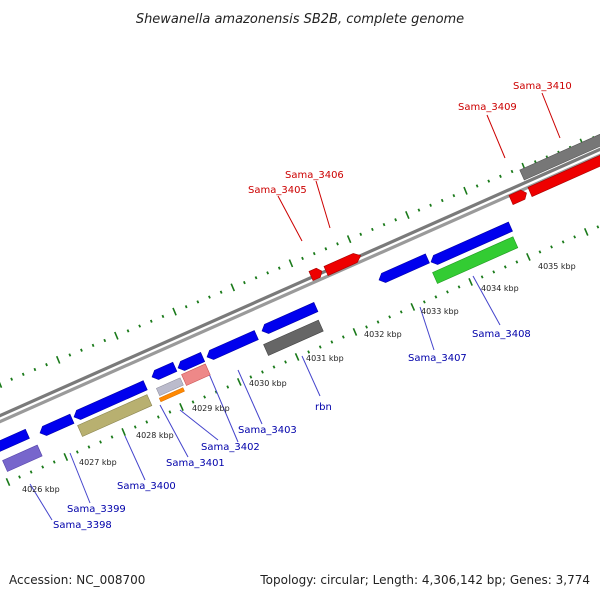  I want to click on scale-label-4032: 4032 kbp, so click(383, 334).